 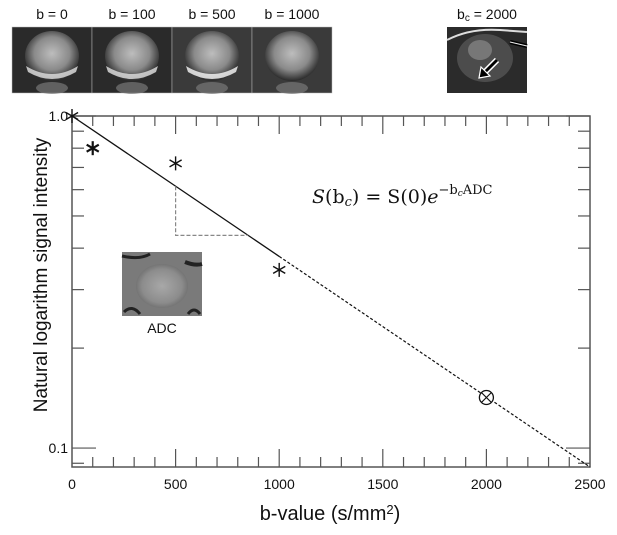 What do you see at coordinates (131, 14) in the screenshot?
I see `b-value-label: b = 100` at bounding box center [131, 14].